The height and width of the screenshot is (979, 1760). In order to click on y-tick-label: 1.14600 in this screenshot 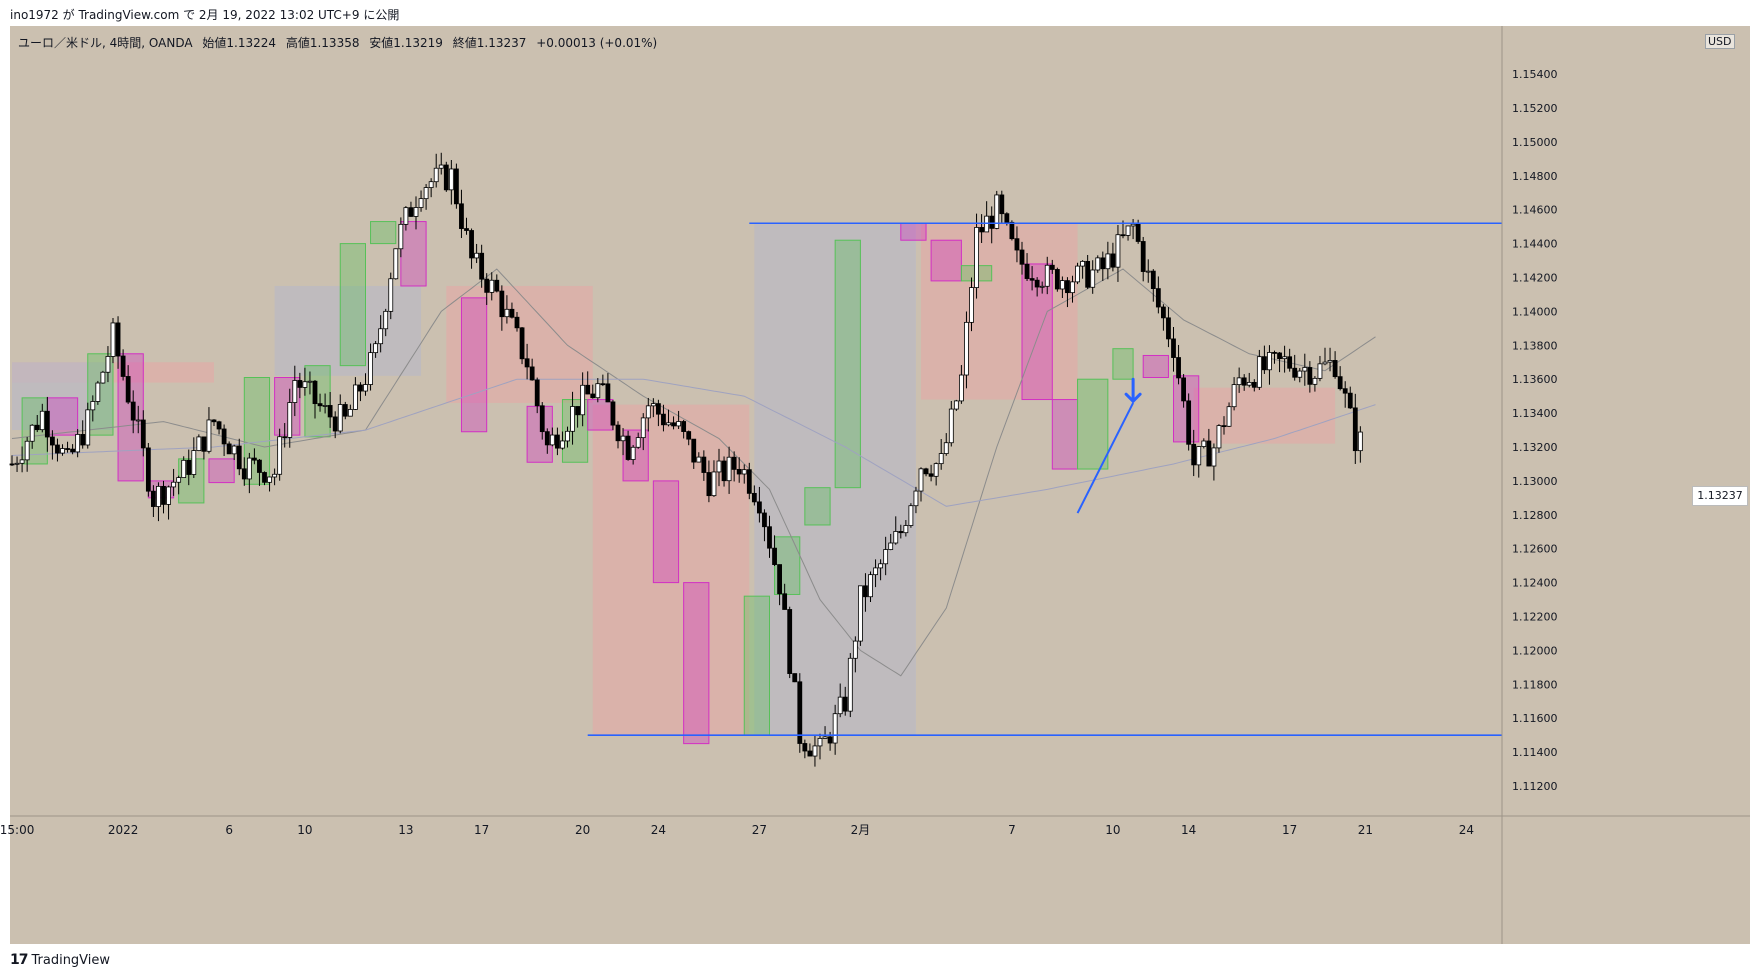, I will do `click(1535, 210)`.